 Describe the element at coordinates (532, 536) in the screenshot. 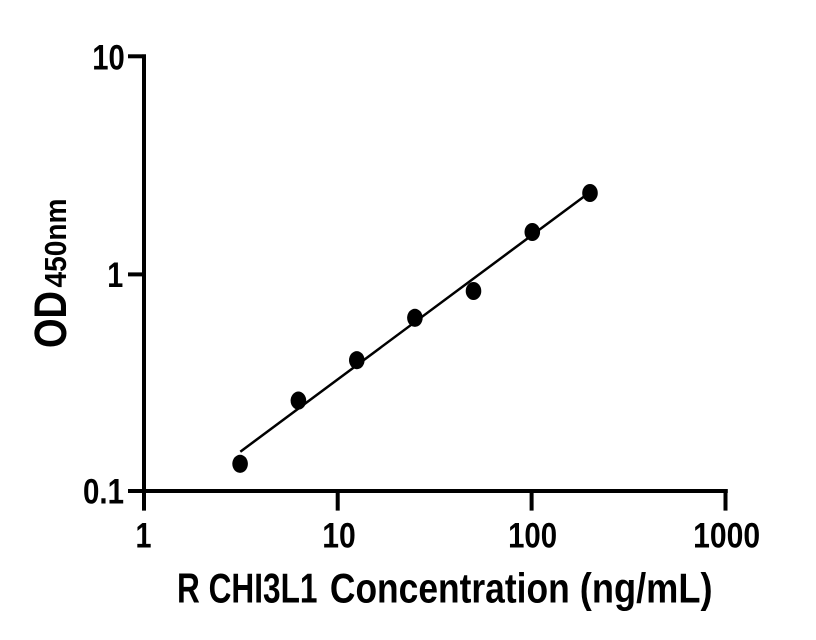

I see `svg-text: 100` at that location.